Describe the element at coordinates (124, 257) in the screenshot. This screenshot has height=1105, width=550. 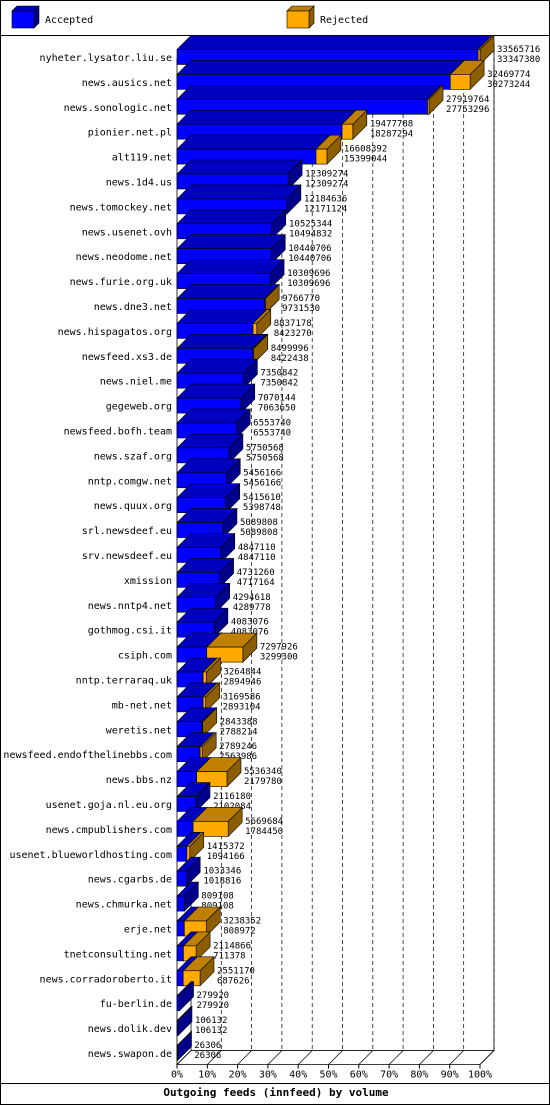
I see `category-label: news.neodome.net` at that location.